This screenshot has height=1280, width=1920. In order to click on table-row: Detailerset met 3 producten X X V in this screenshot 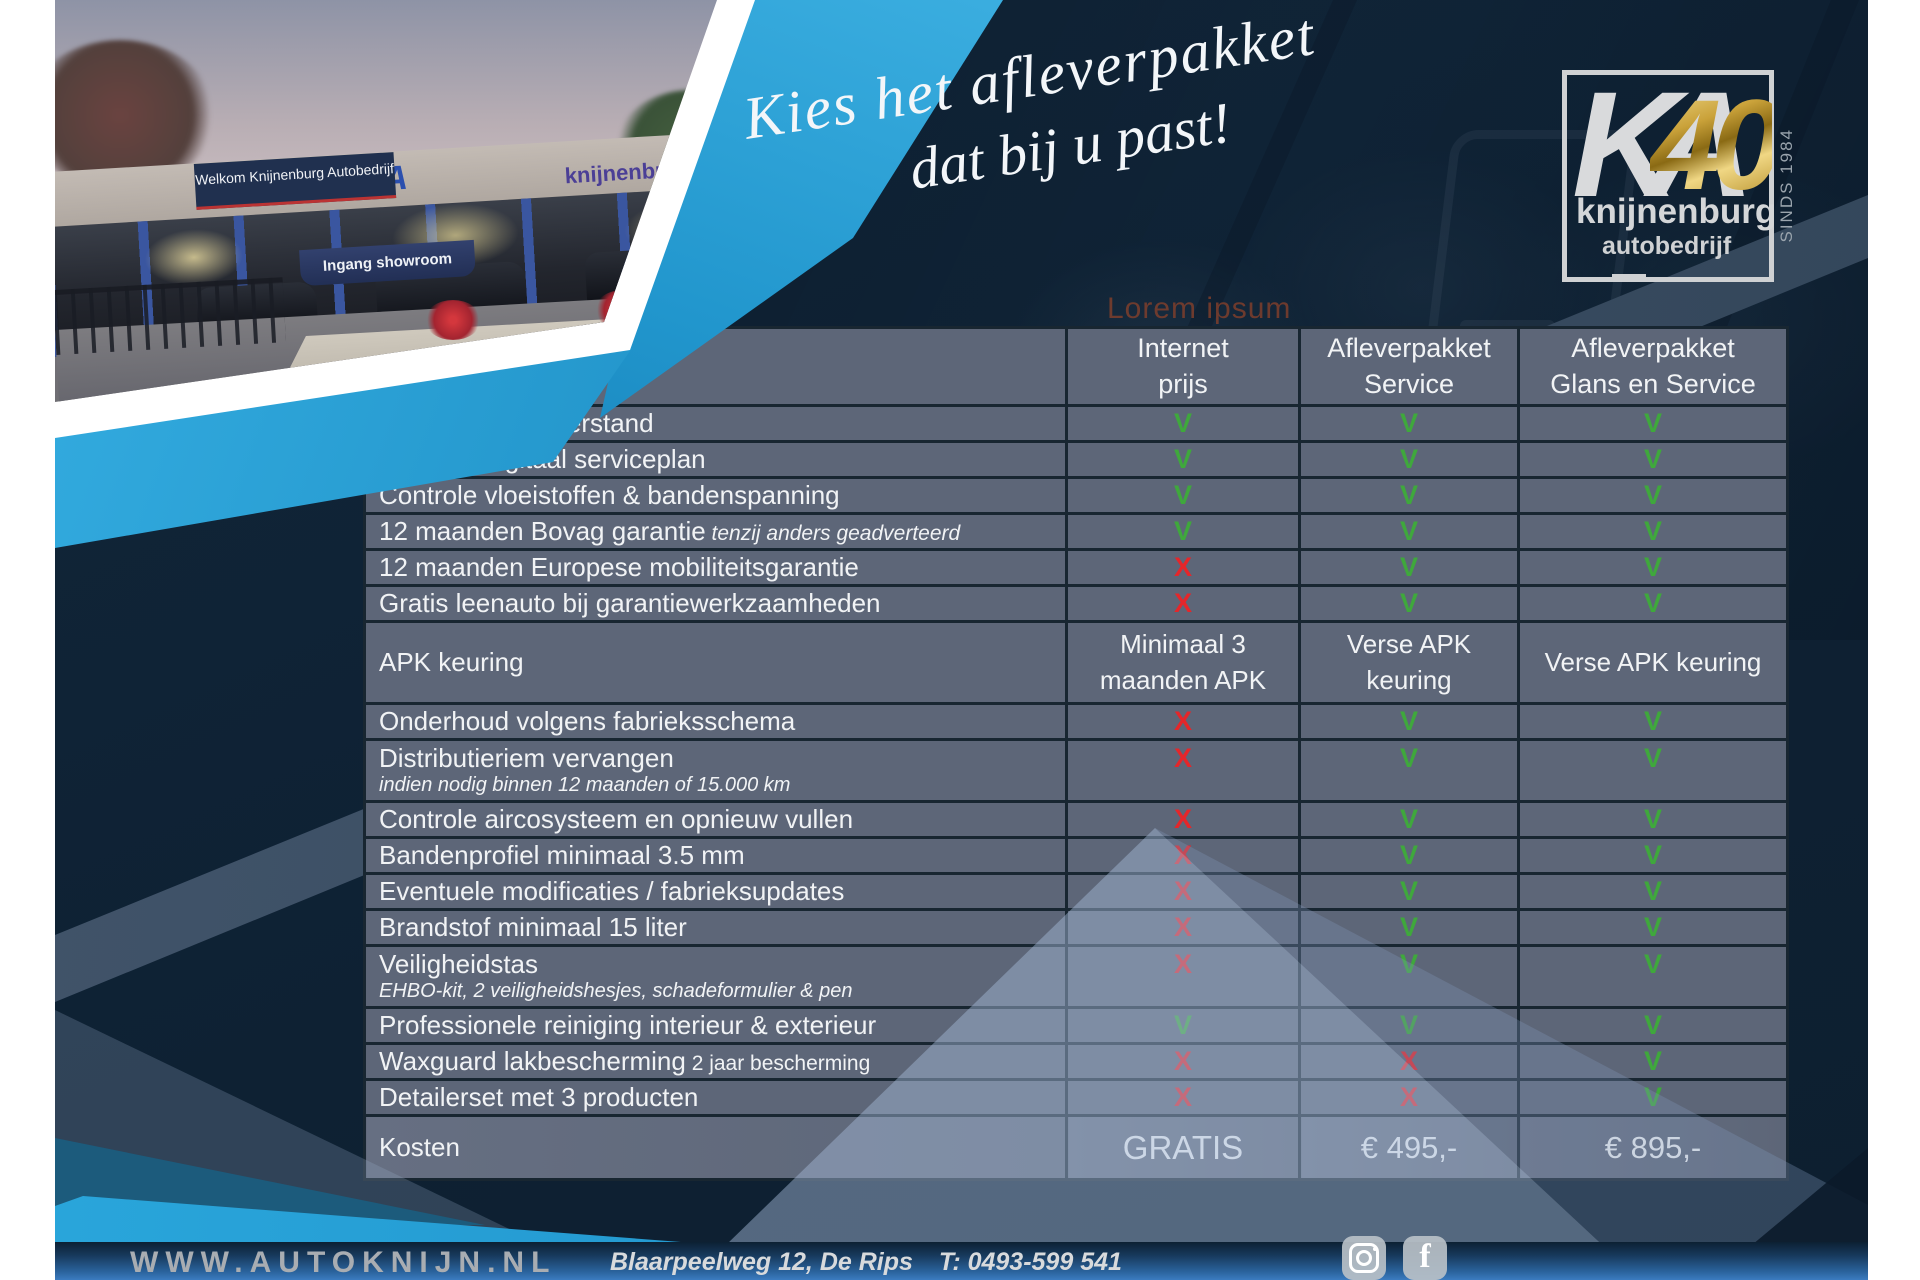, I will do `click(1076, 1097)`.